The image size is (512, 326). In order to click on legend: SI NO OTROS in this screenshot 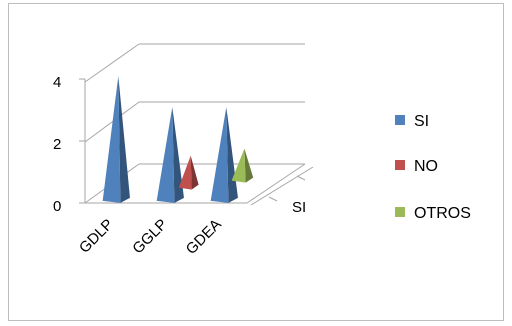, I will do `click(433, 167)`.